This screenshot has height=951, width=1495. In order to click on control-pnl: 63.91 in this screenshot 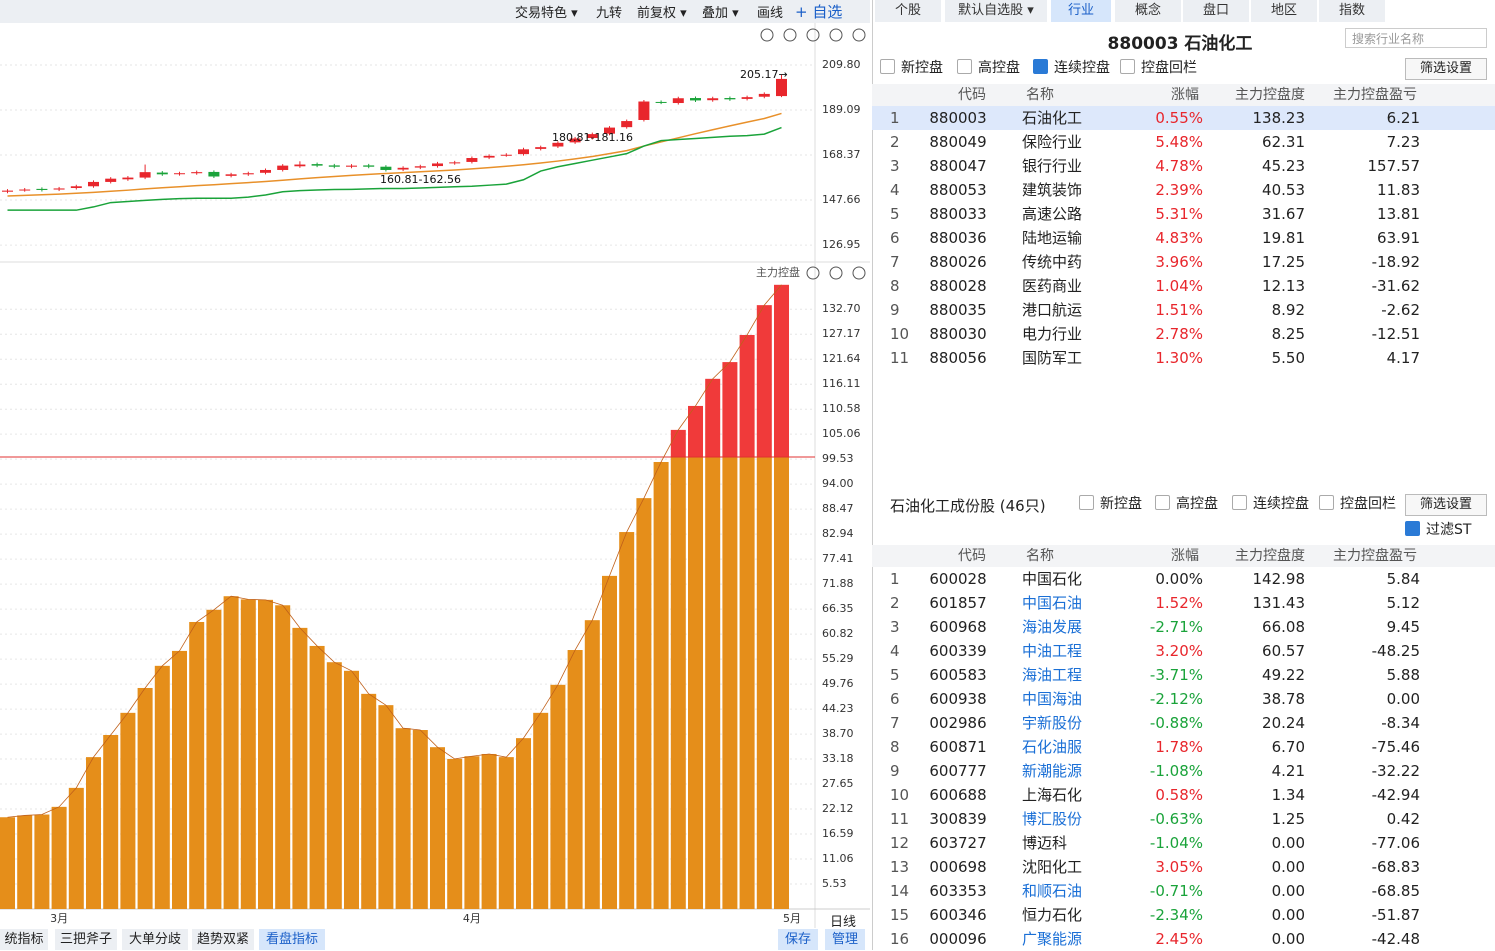, I will do `click(1398, 238)`.